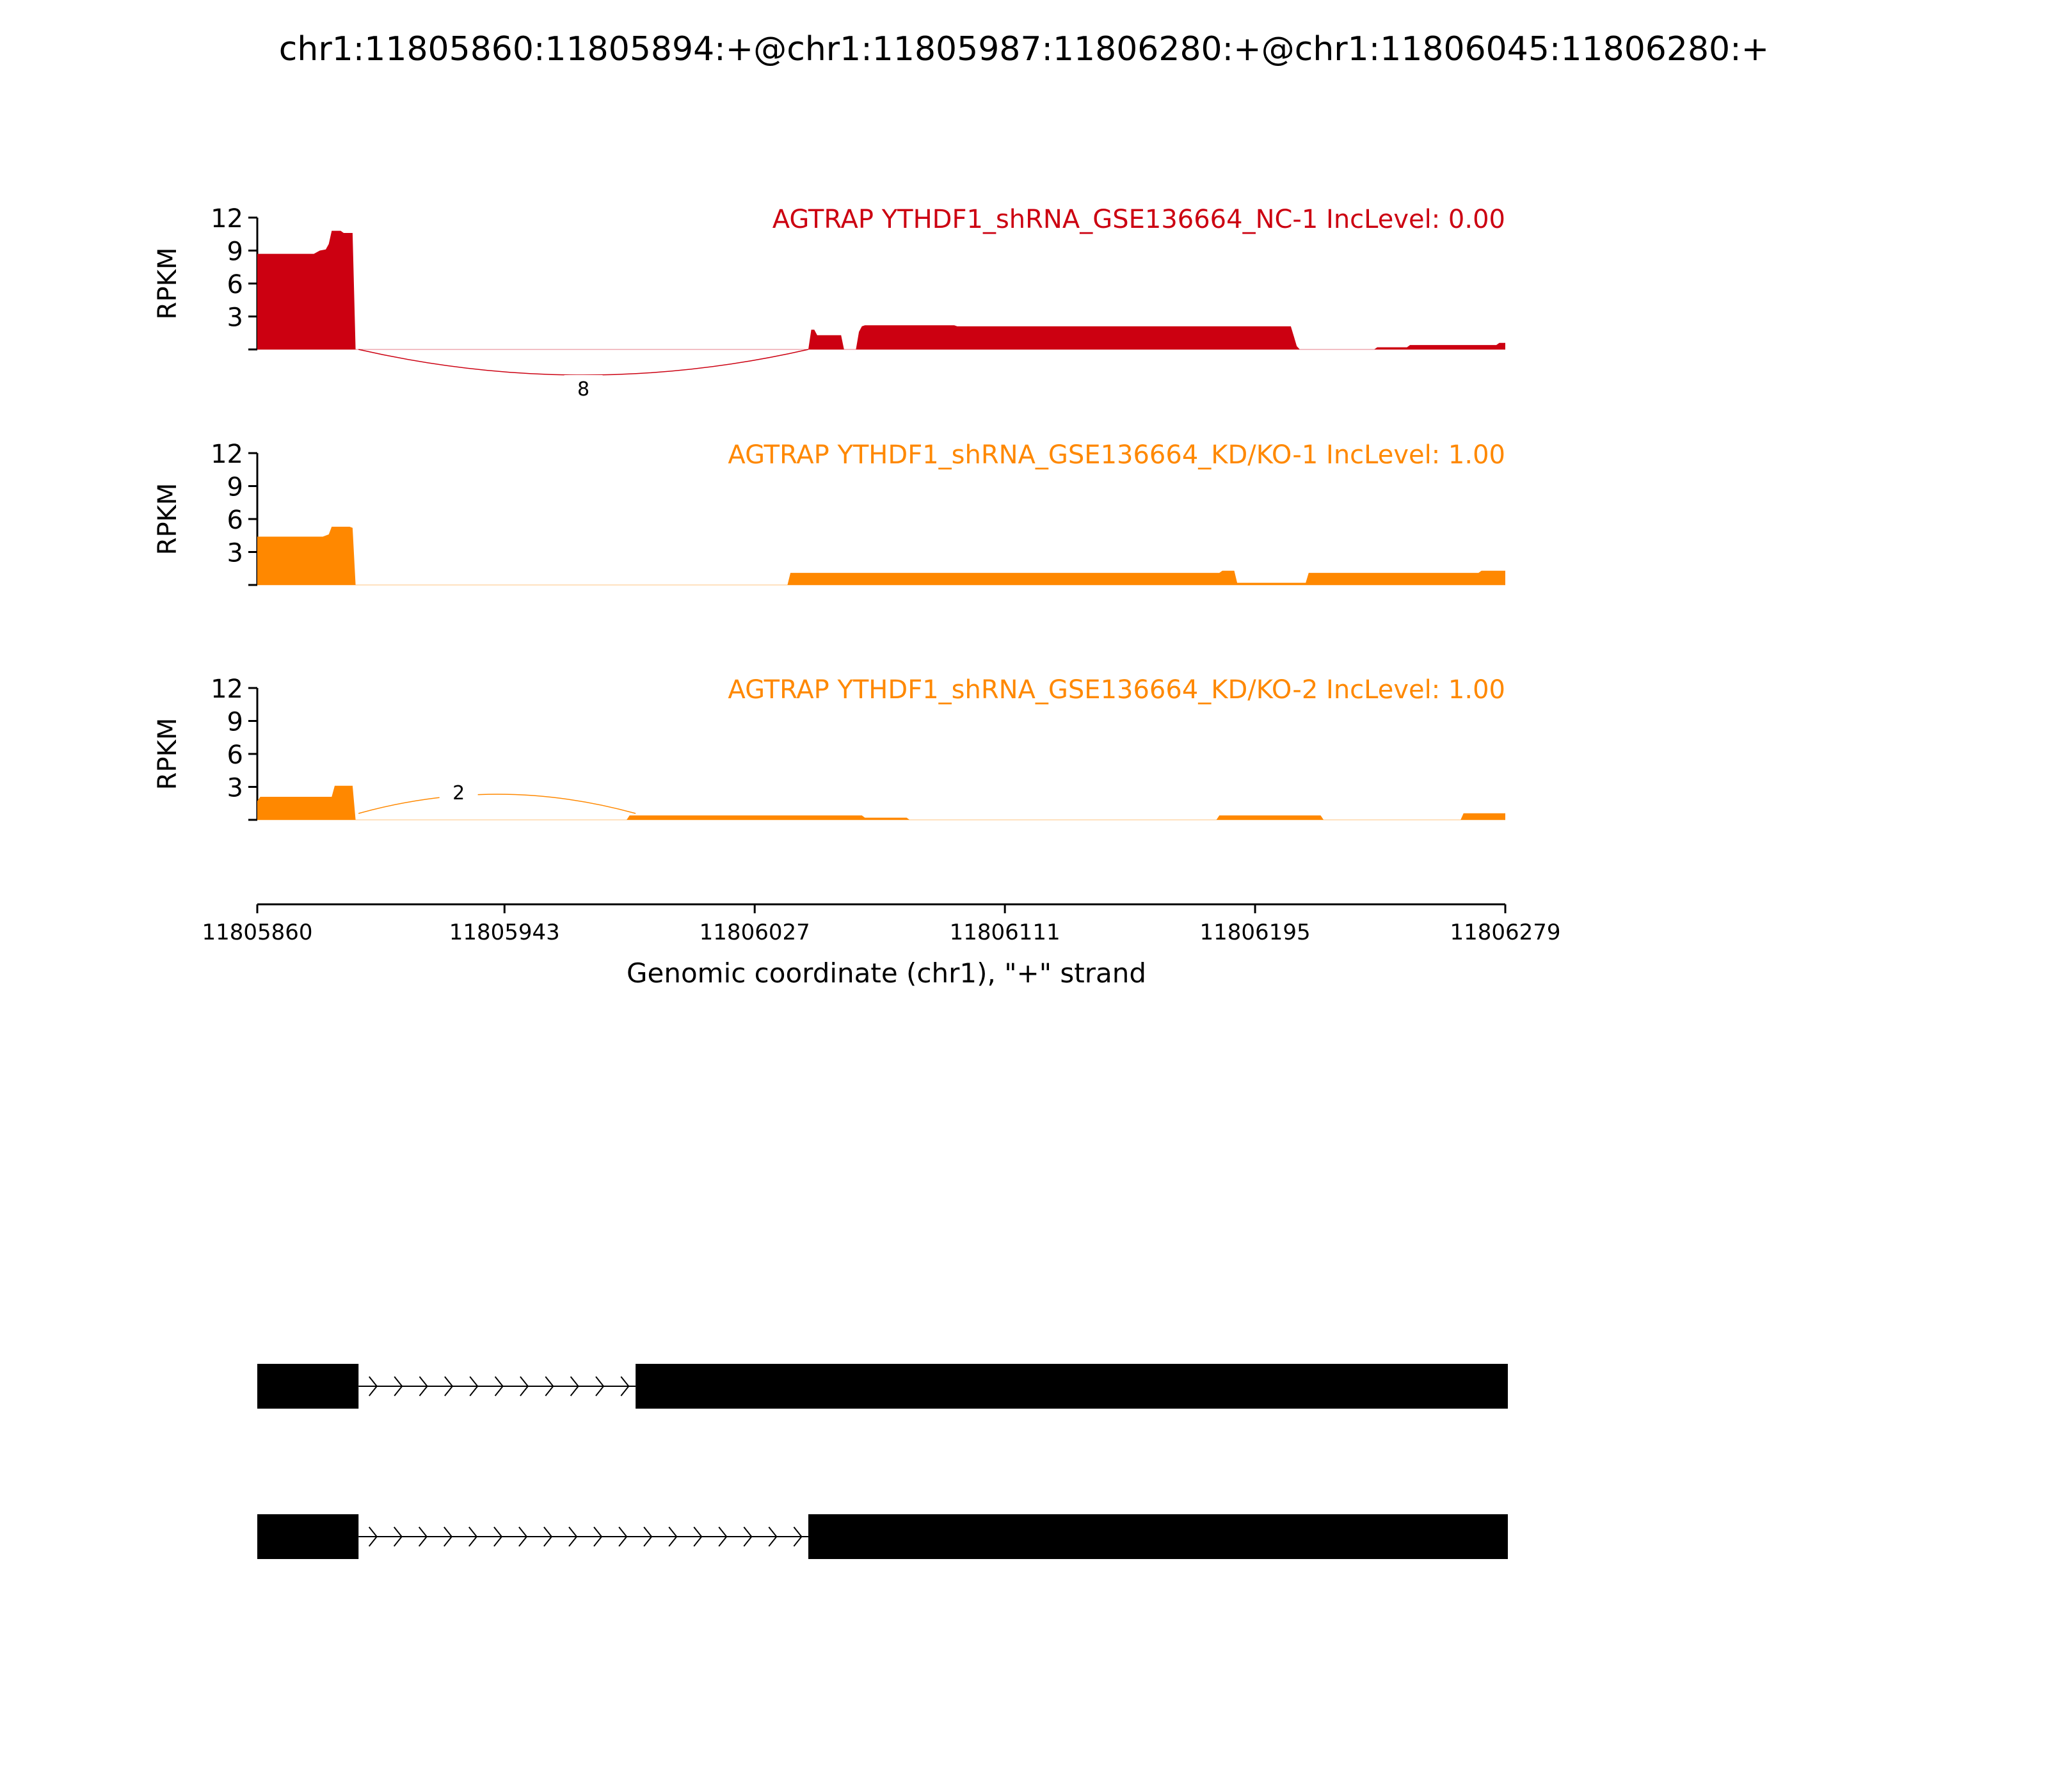 The height and width of the screenshot is (1792, 2048). I want to click on x-tick-label: 11805943, so click(504, 932).